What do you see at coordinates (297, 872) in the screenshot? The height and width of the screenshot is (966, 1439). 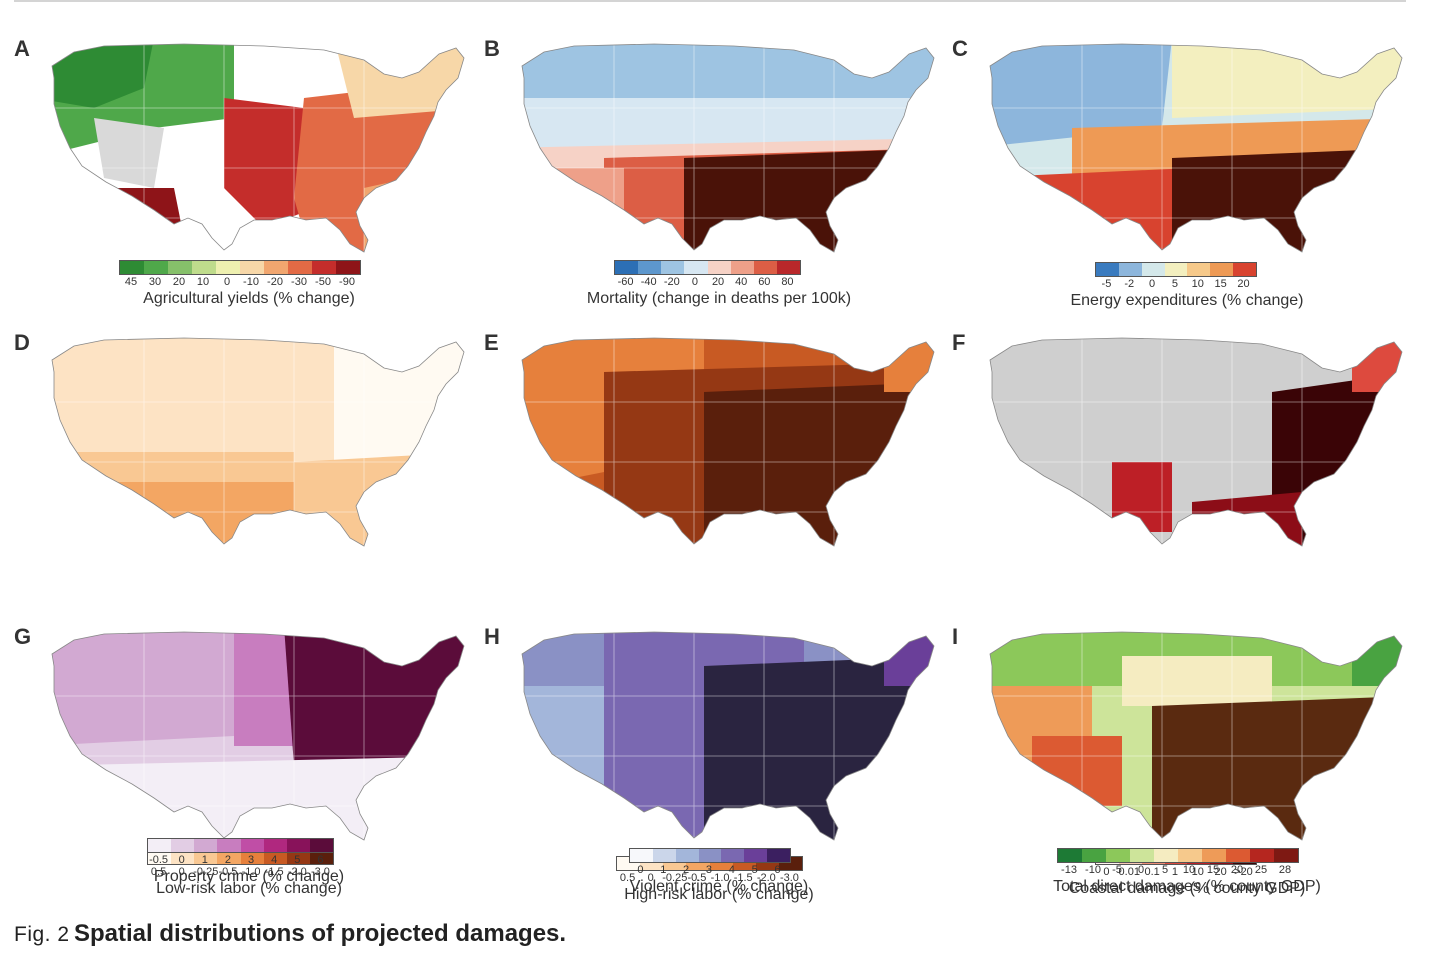 I see `legend-tick: -2.0` at bounding box center [297, 872].